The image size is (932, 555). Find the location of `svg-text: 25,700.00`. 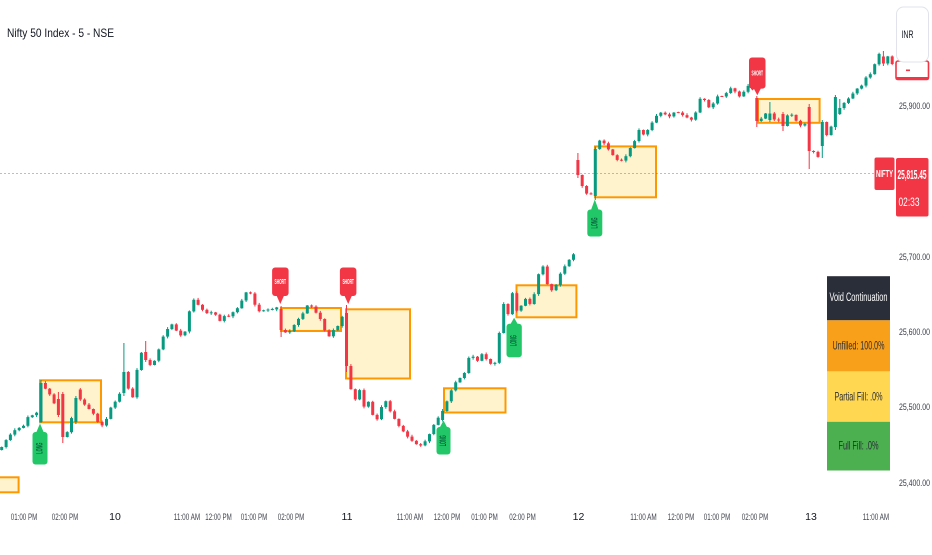

svg-text: 25,700.00 is located at coordinates (914, 257).